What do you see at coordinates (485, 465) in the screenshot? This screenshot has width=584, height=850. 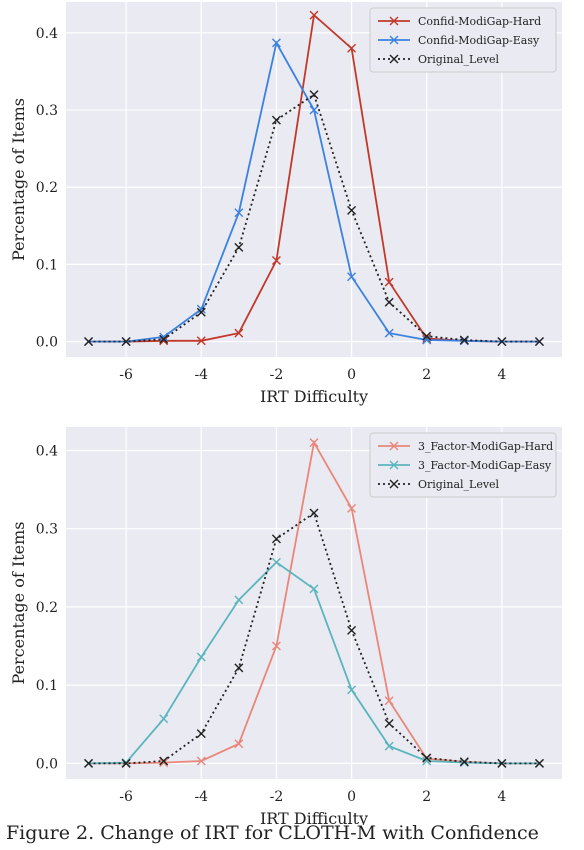 I see `legend-label: 3_Factor-ModiGap-Easy` at bounding box center [485, 465].